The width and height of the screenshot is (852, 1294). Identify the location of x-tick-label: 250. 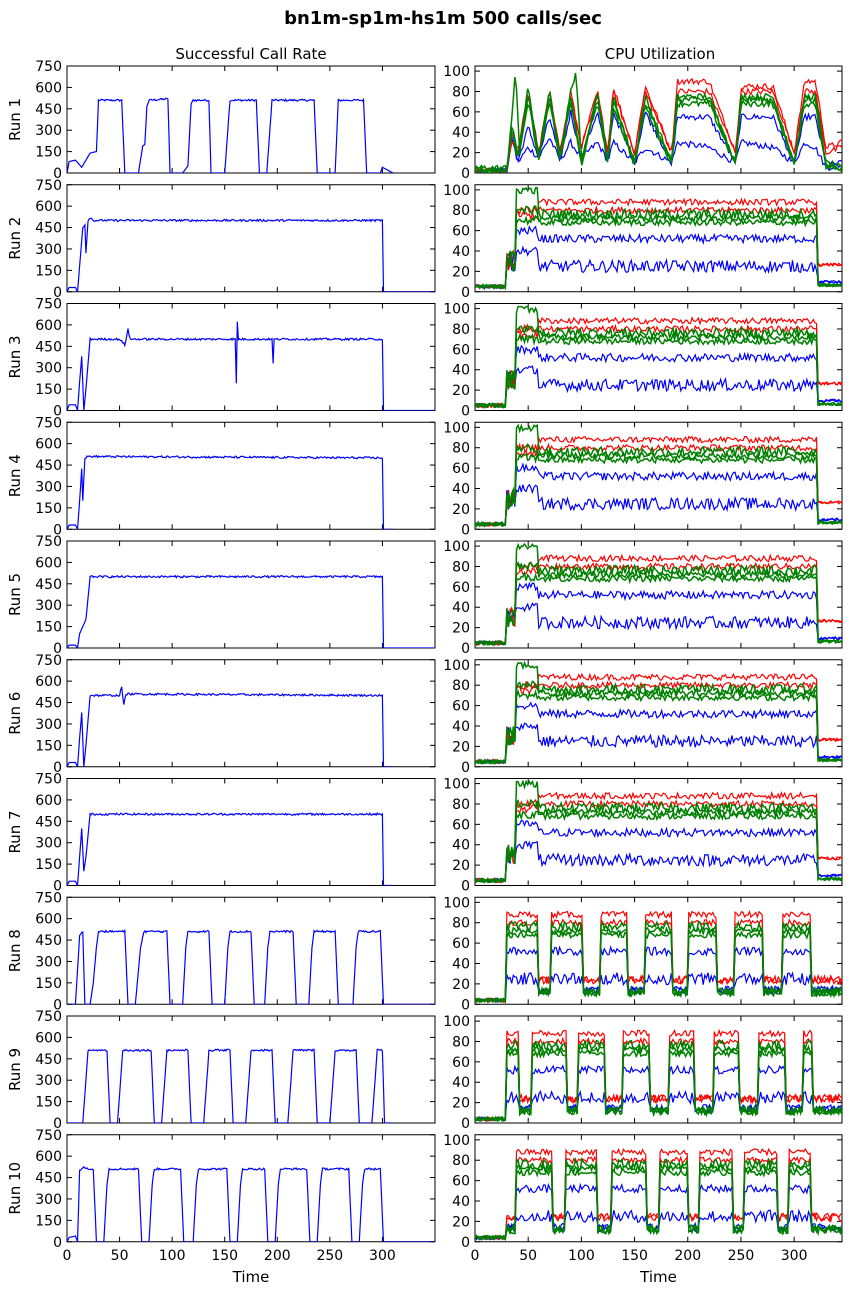
(329, 1256).